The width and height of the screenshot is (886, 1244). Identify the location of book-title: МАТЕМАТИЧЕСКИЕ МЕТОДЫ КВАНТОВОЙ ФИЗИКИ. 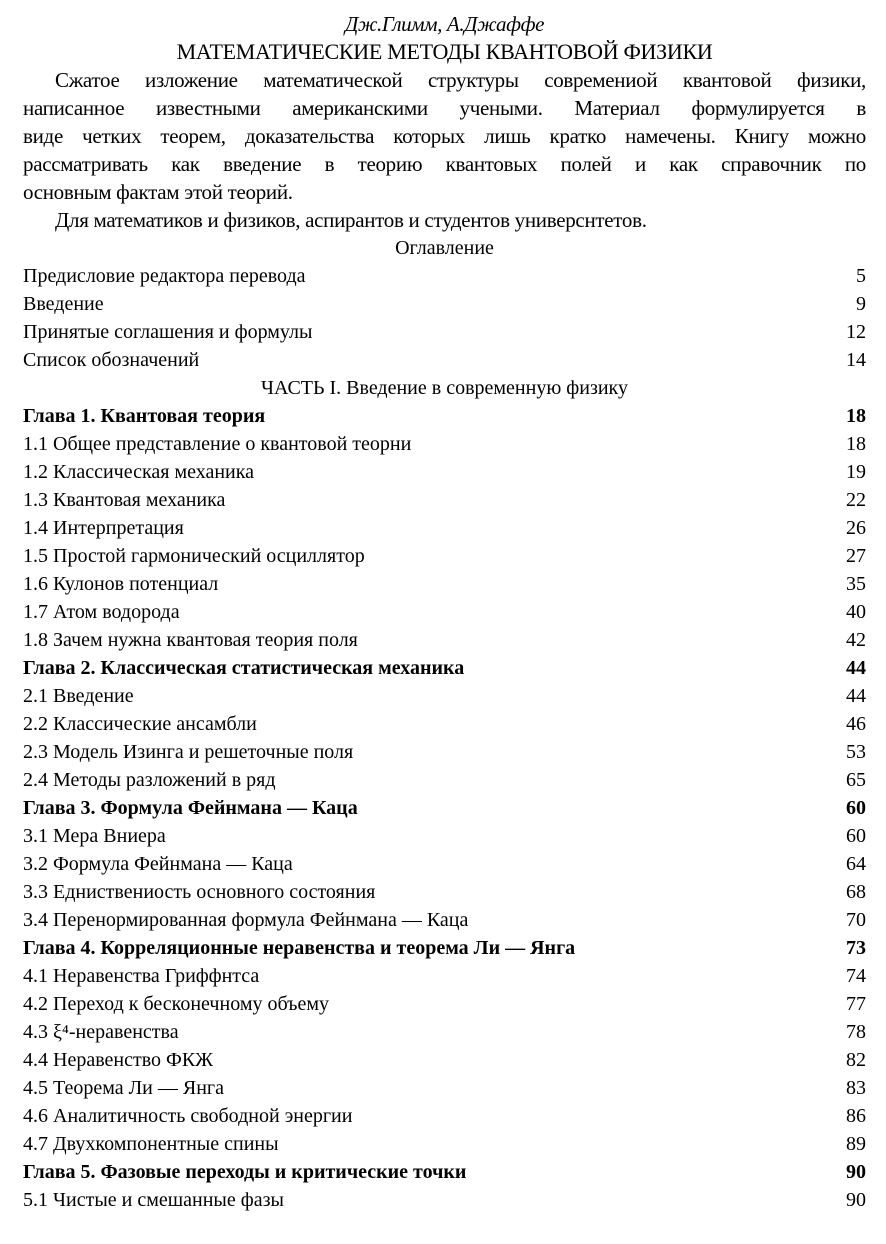
(444, 51).